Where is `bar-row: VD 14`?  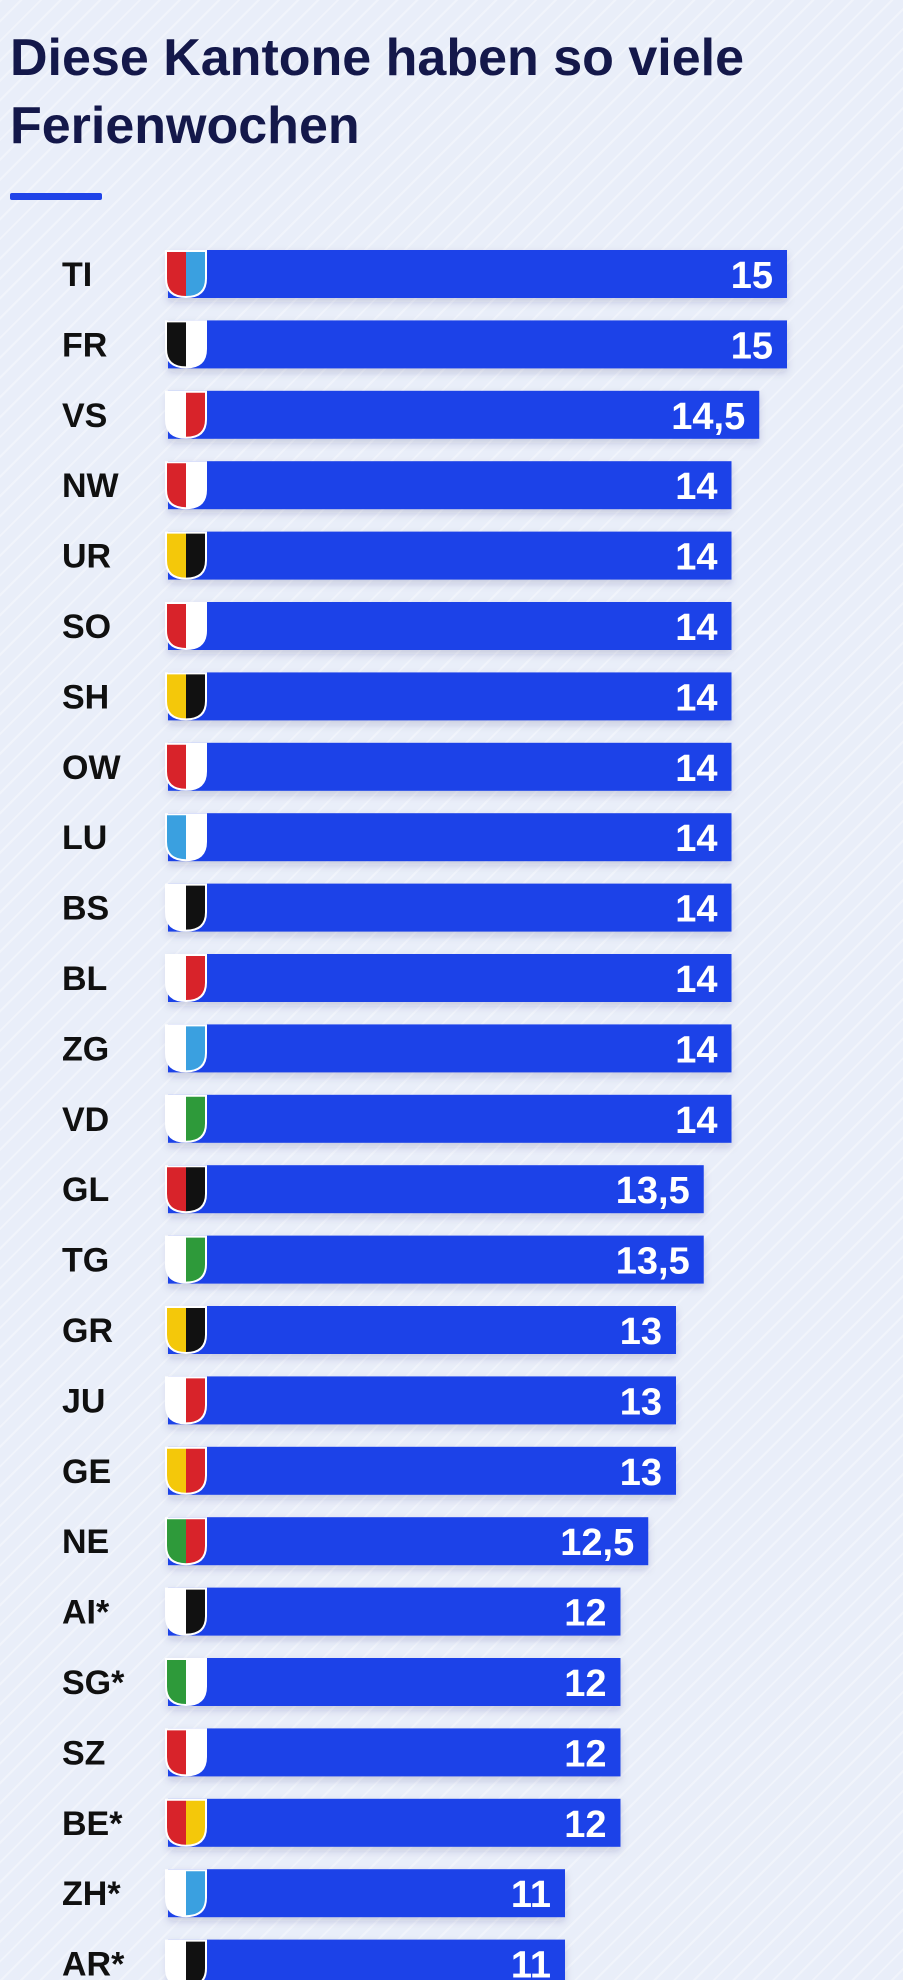 bar-row: VD 14 is located at coordinates (397, 1118).